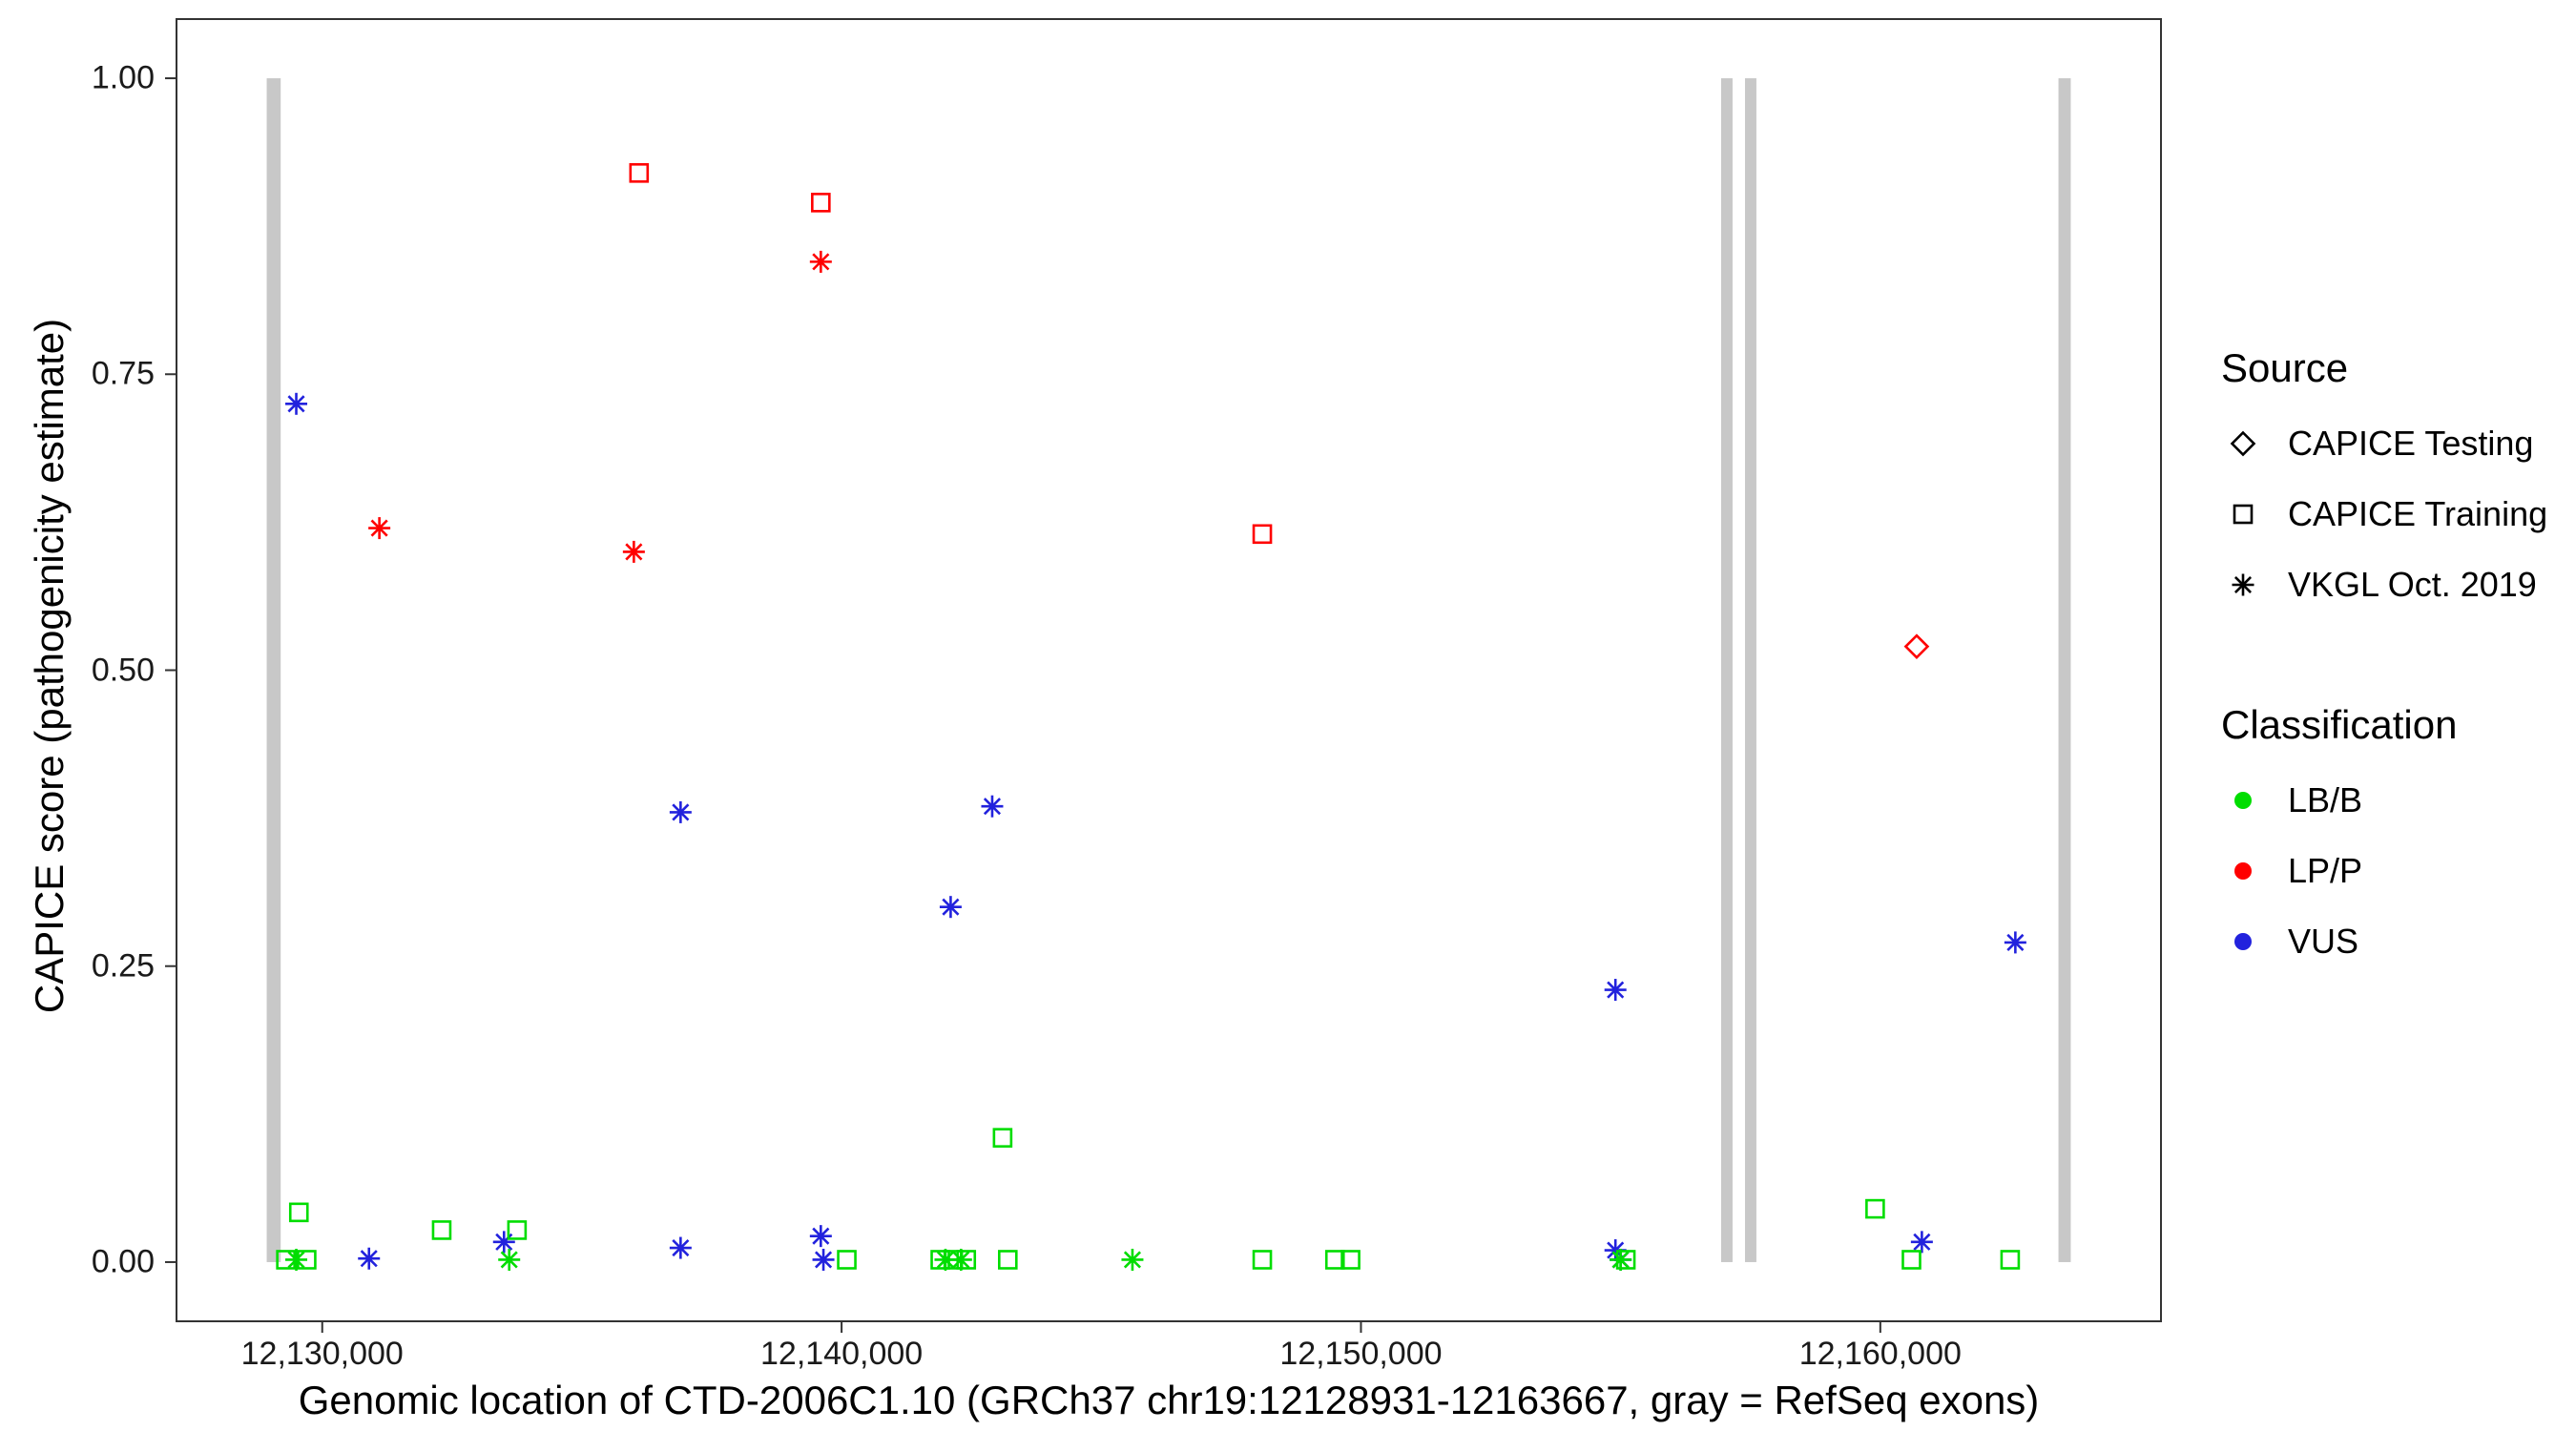  I want to click on legend-item-label: CAPICE Testing, so click(2411, 443).